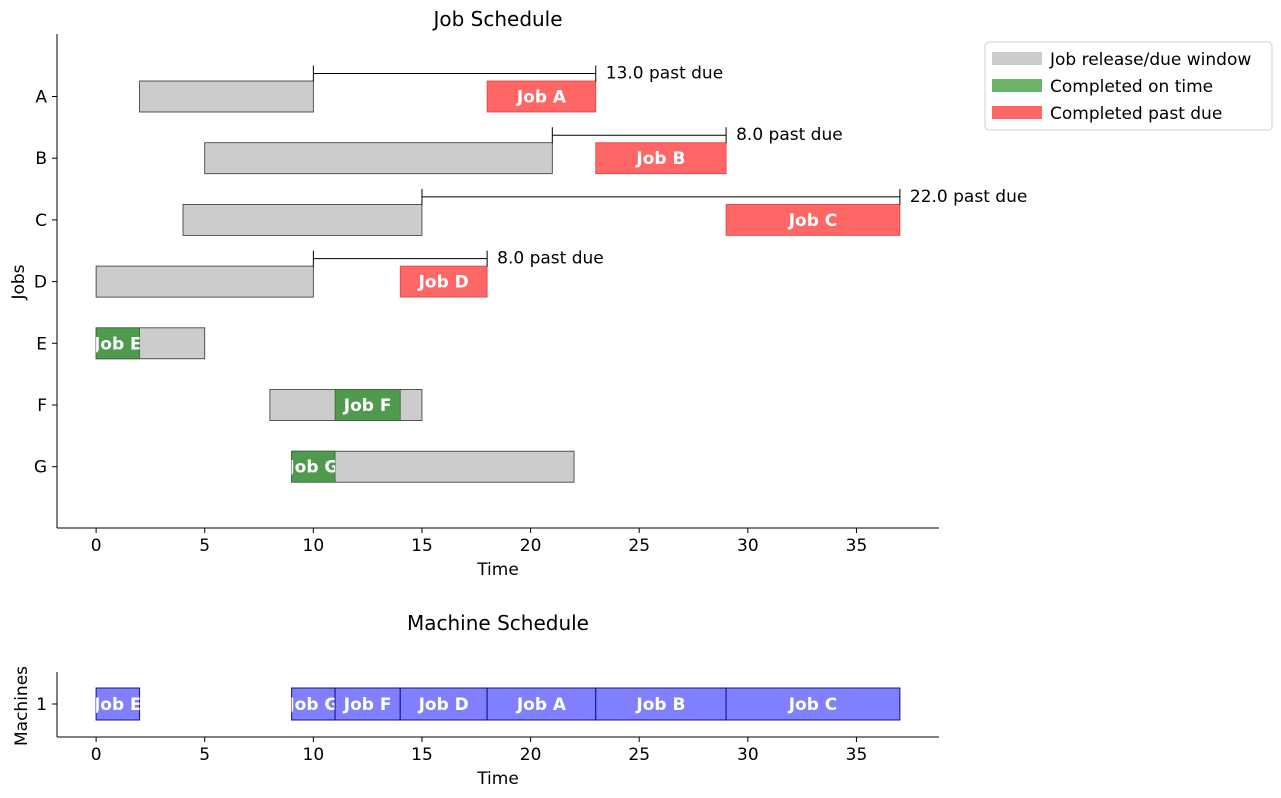 This screenshot has width=1281, height=798. I want to click on job-x-tick-label: 10, so click(314, 546).